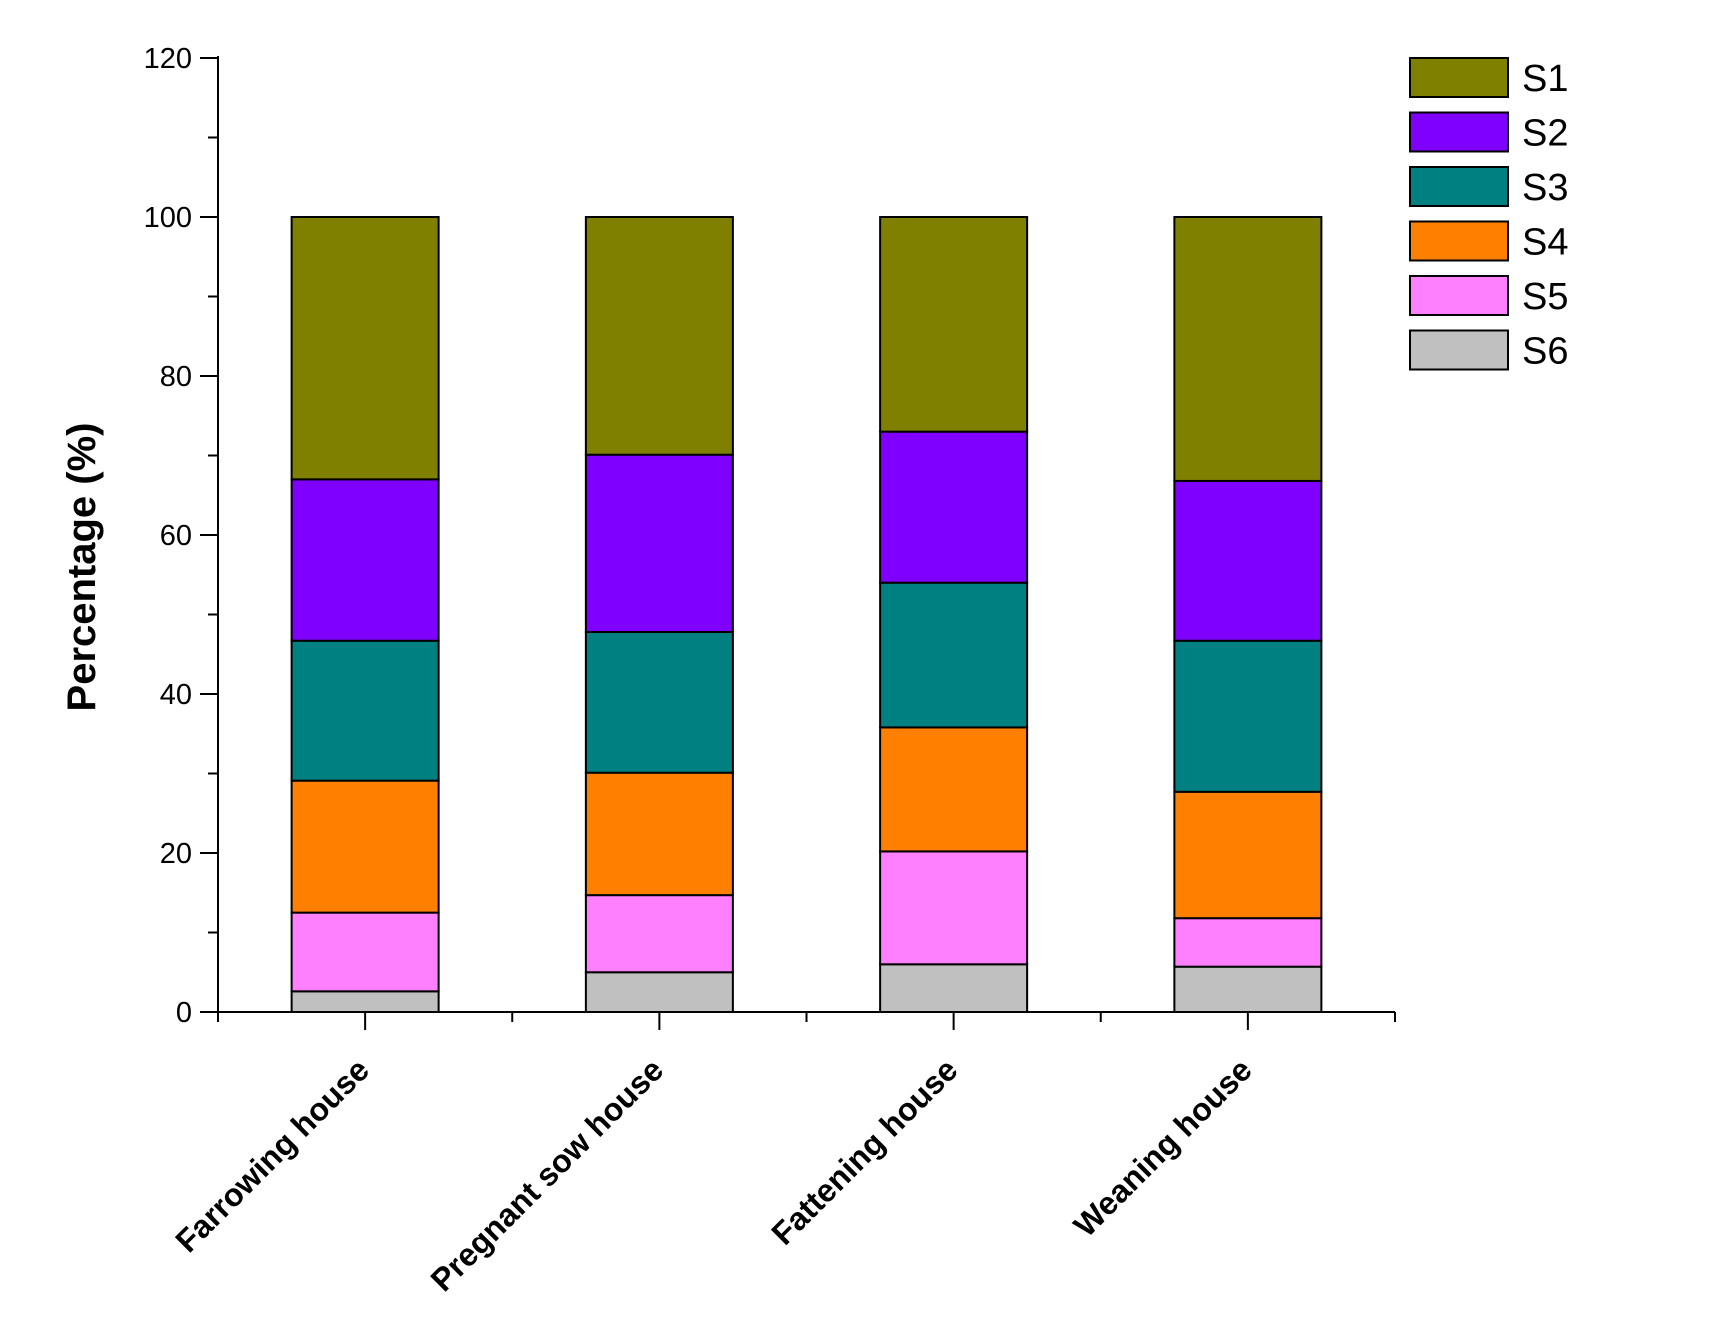 This screenshot has width=1710, height=1321. What do you see at coordinates (1545, 352) in the screenshot?
I see `legend-label-s6: S6` at bounding box center [1545, 352].